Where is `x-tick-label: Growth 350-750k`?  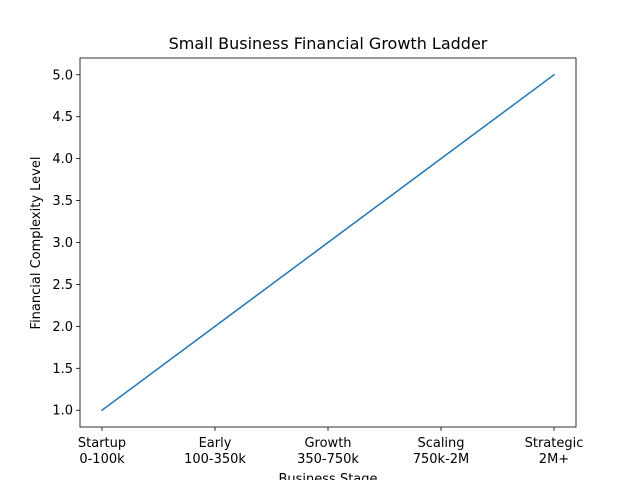 x-tick-label: Growth 350-750k is located at coordinates (328, 451).